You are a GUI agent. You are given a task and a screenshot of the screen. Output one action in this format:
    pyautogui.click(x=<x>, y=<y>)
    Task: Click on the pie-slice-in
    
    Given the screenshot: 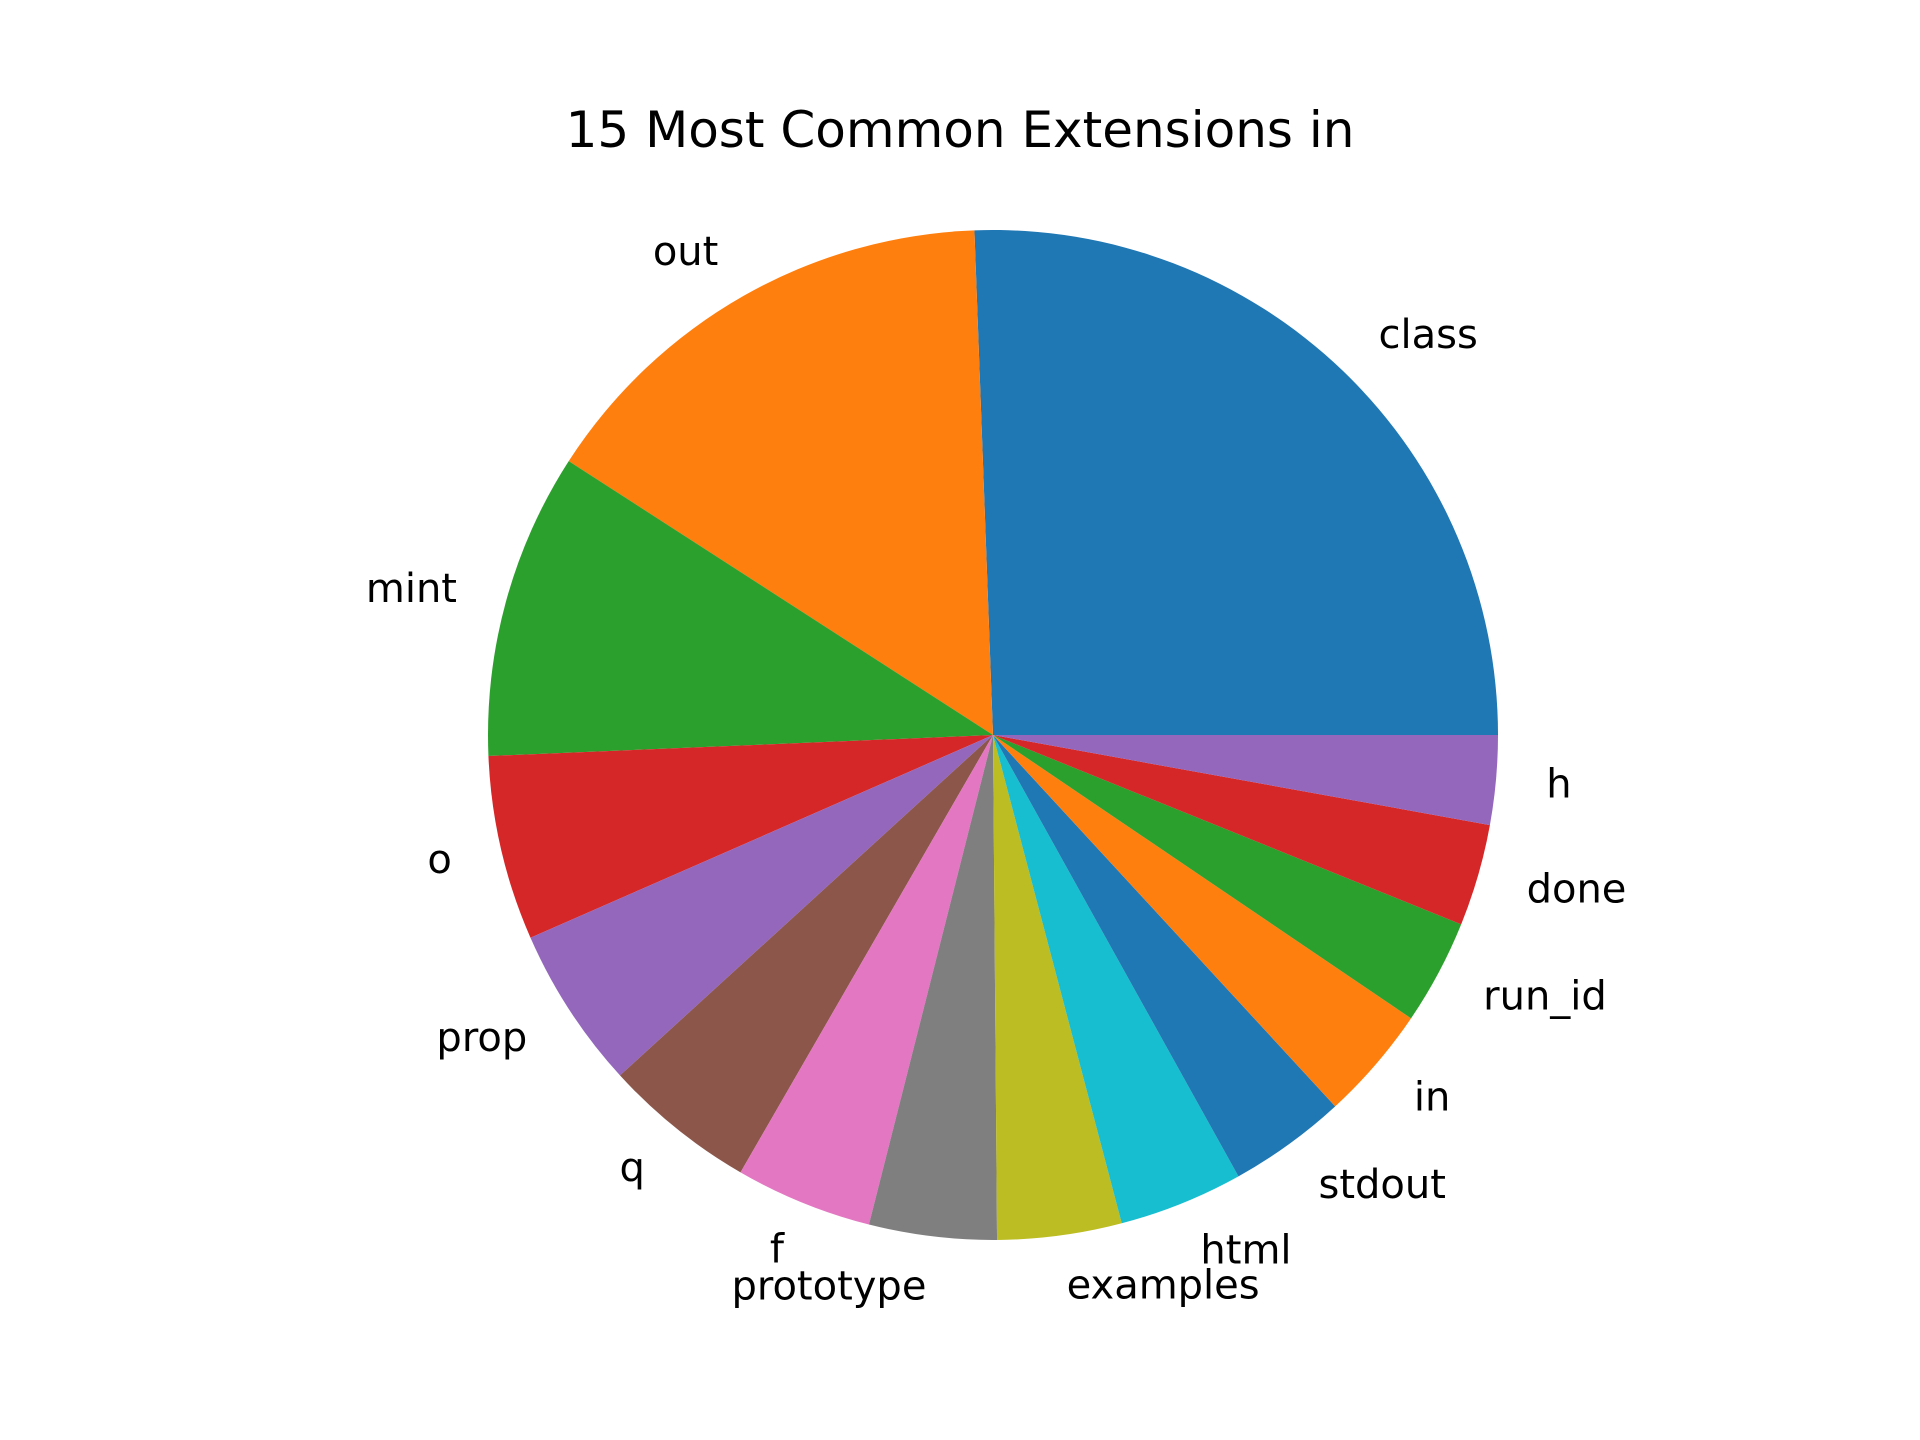 What is the action you would take?
    pyautogui.click(x=1202, y=921)
    